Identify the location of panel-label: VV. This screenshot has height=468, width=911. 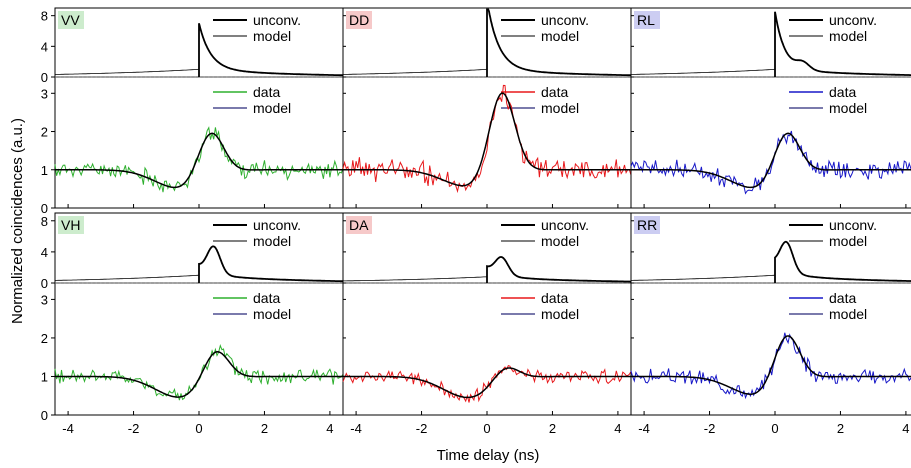
(70, 20).